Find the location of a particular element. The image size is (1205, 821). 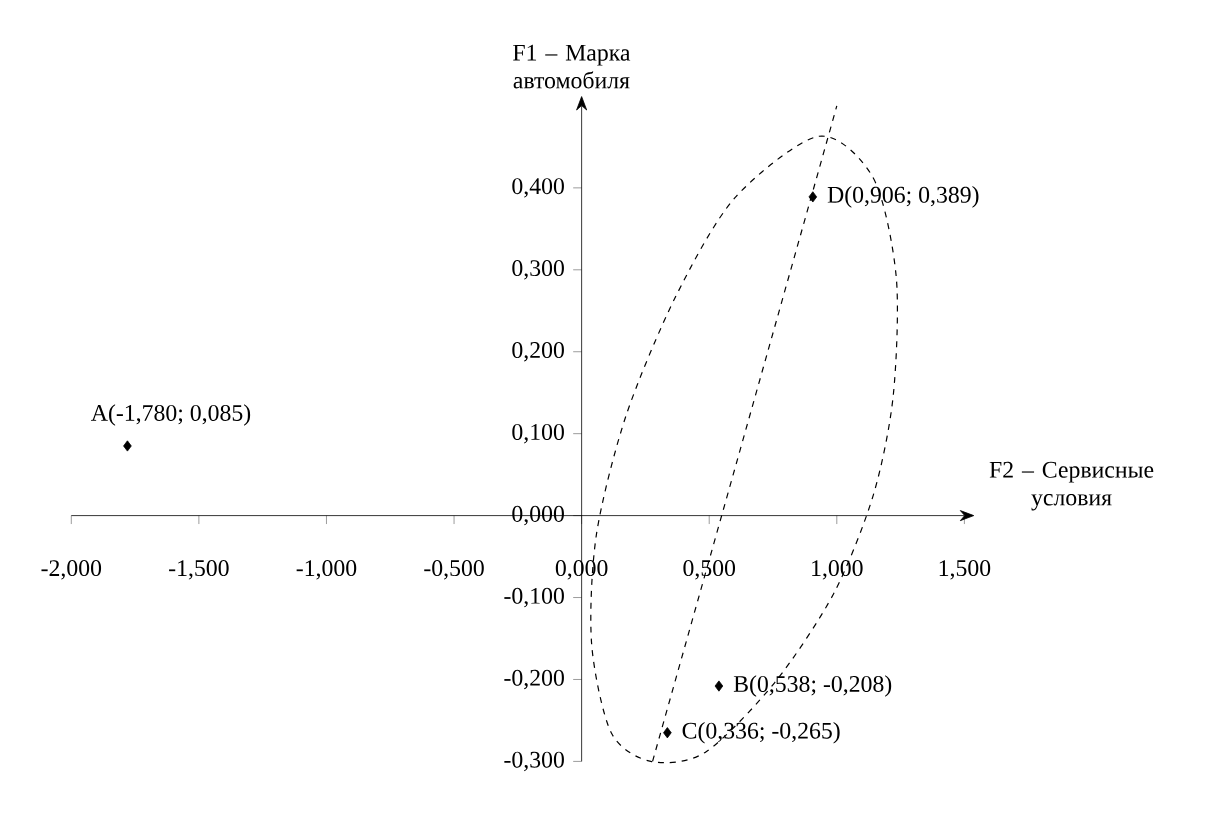

y-tick-label: 0,100 is located at coordinates (538, 434).